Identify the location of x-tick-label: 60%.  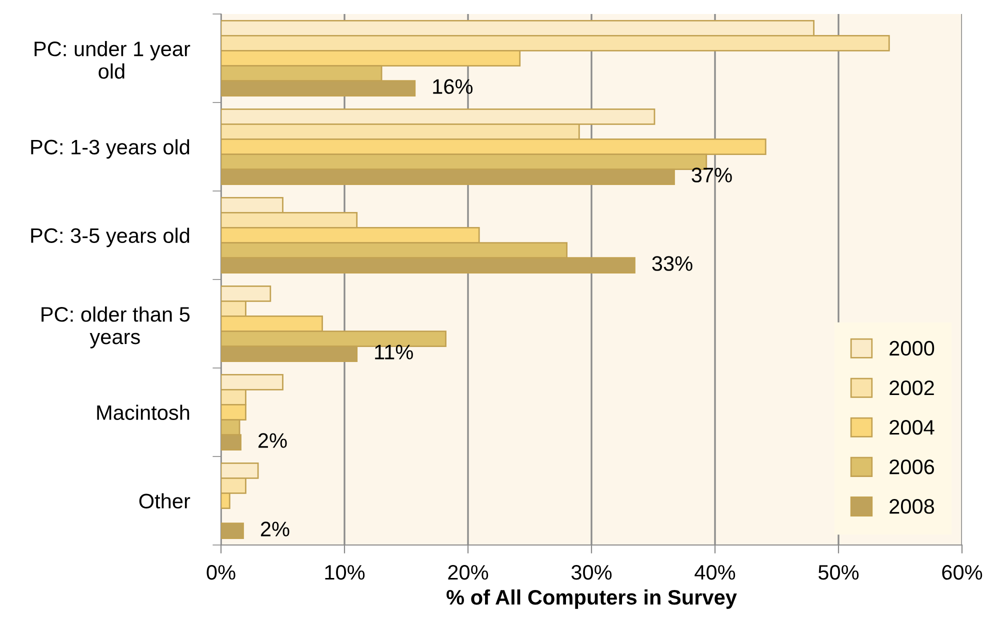
(962, 572).